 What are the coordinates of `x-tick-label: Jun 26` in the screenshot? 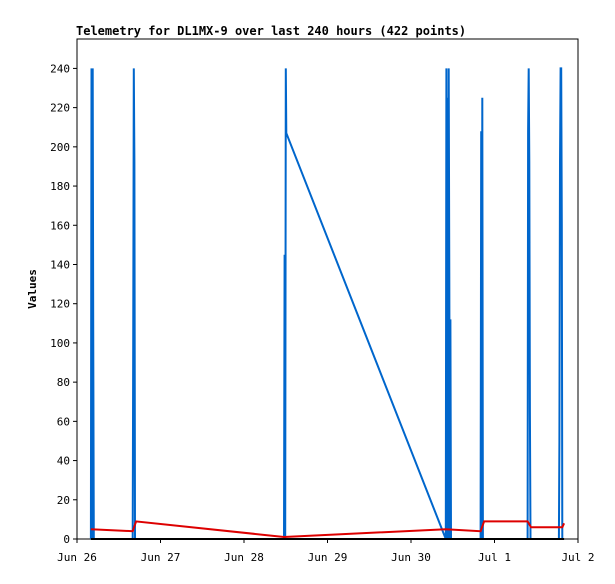 It's located at (77, 557).